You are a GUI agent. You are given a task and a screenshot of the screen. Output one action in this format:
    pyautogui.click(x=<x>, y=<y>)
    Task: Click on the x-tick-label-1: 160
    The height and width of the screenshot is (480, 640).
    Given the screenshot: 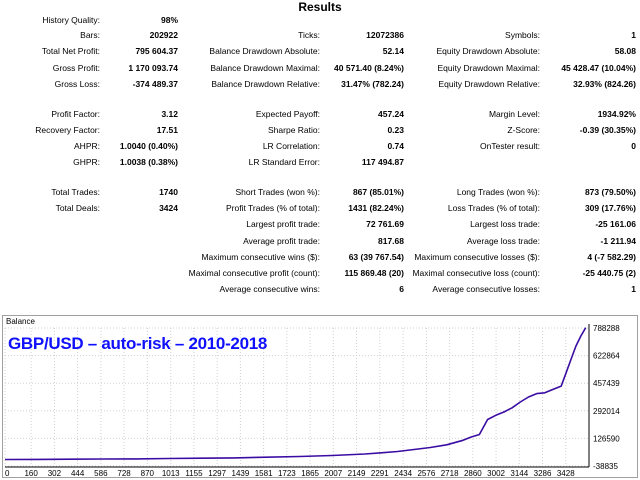 What is the action you would take?
    pyautogui.click(x=31, y=473)
    